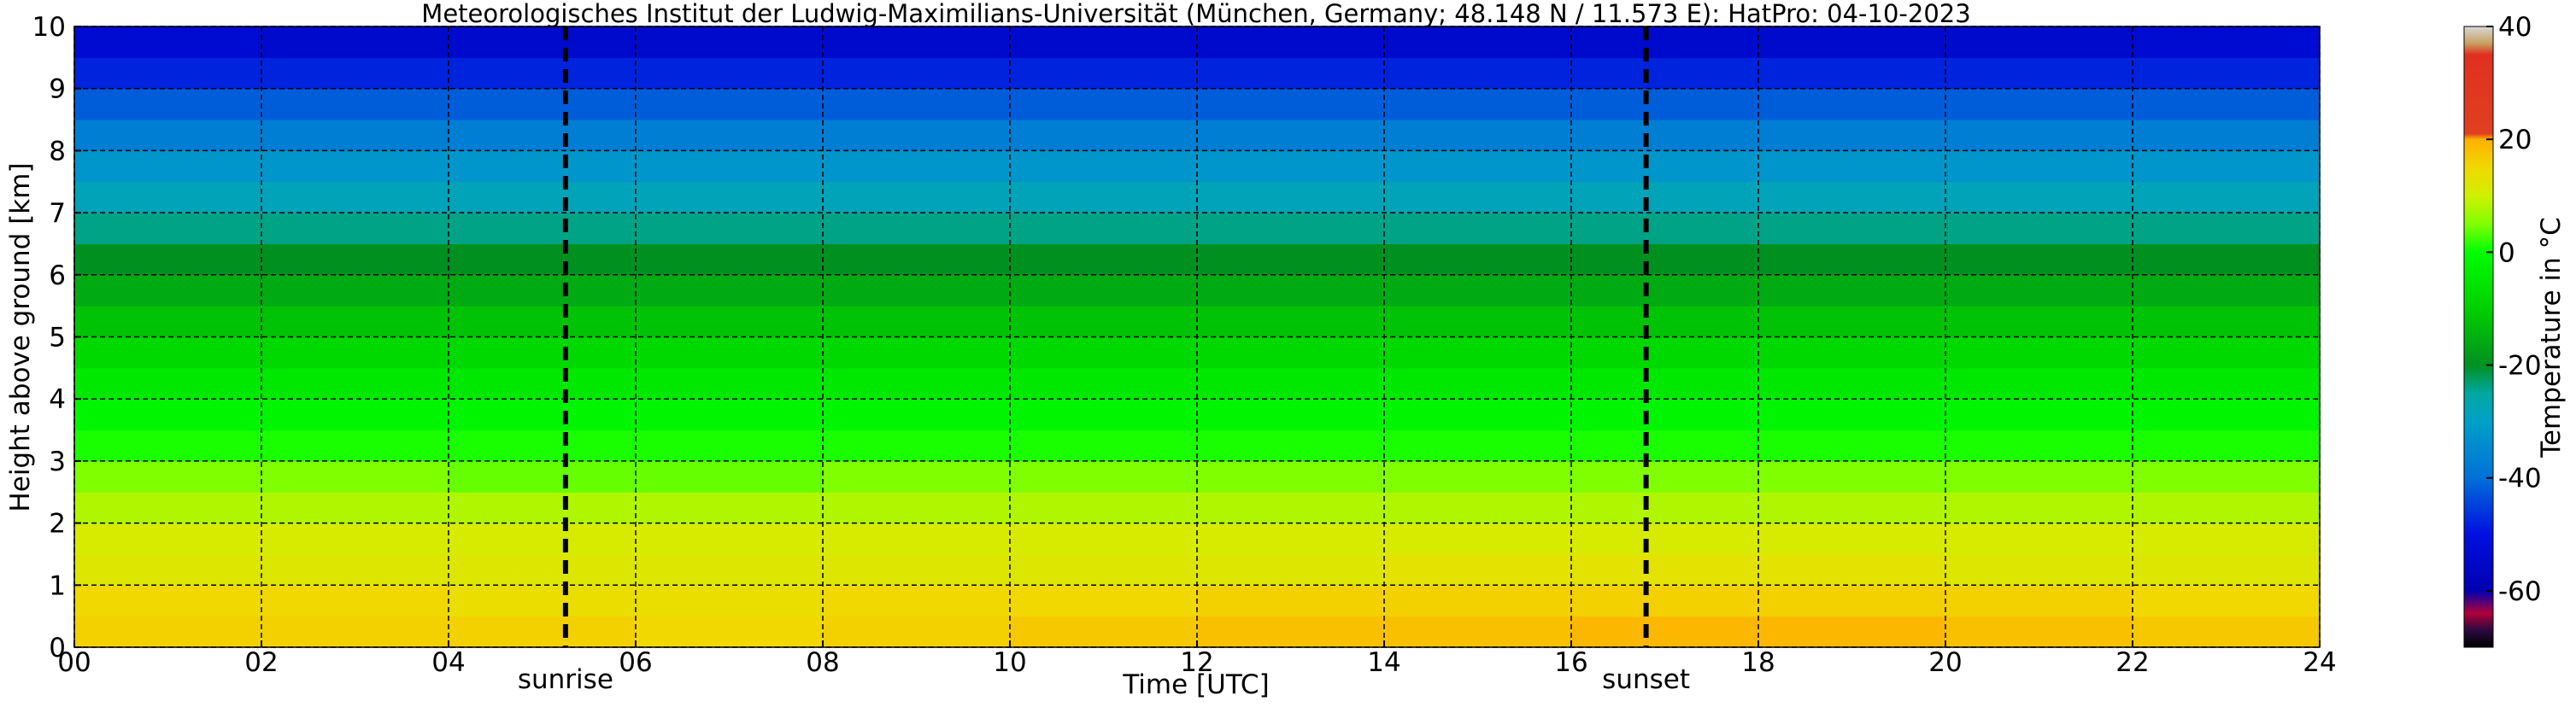  What do you see at coordinates (57, 213) in the screenshot?
I see `y-tick-label: 7` at bounding box center [57, 213].